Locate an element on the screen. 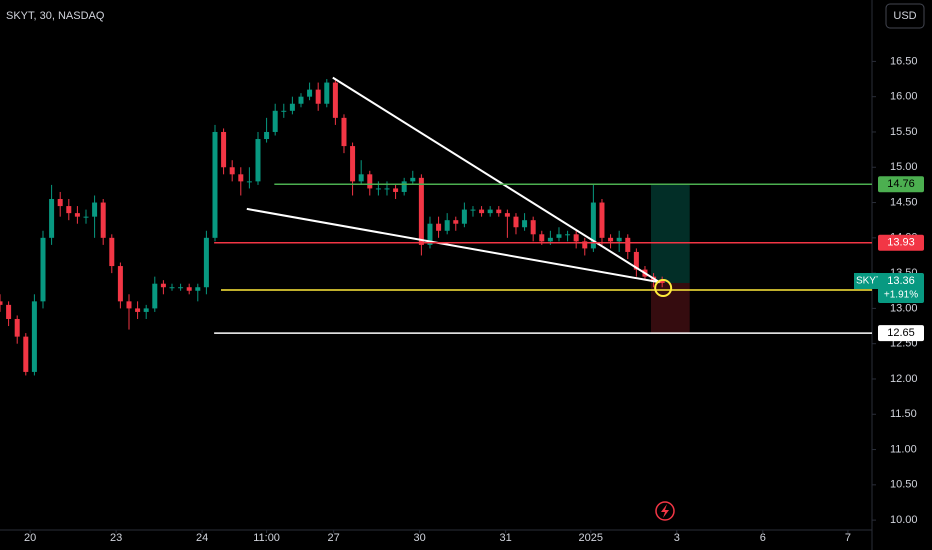 This screenshot has width=932, height=550. flash-icon is located at coordinates (665, 511).